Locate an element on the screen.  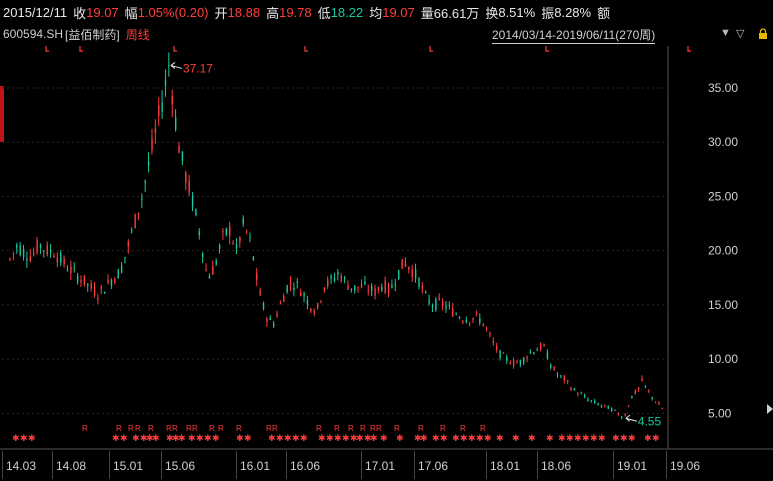
turnover-label: 换 is located at coordinates (492, 13).